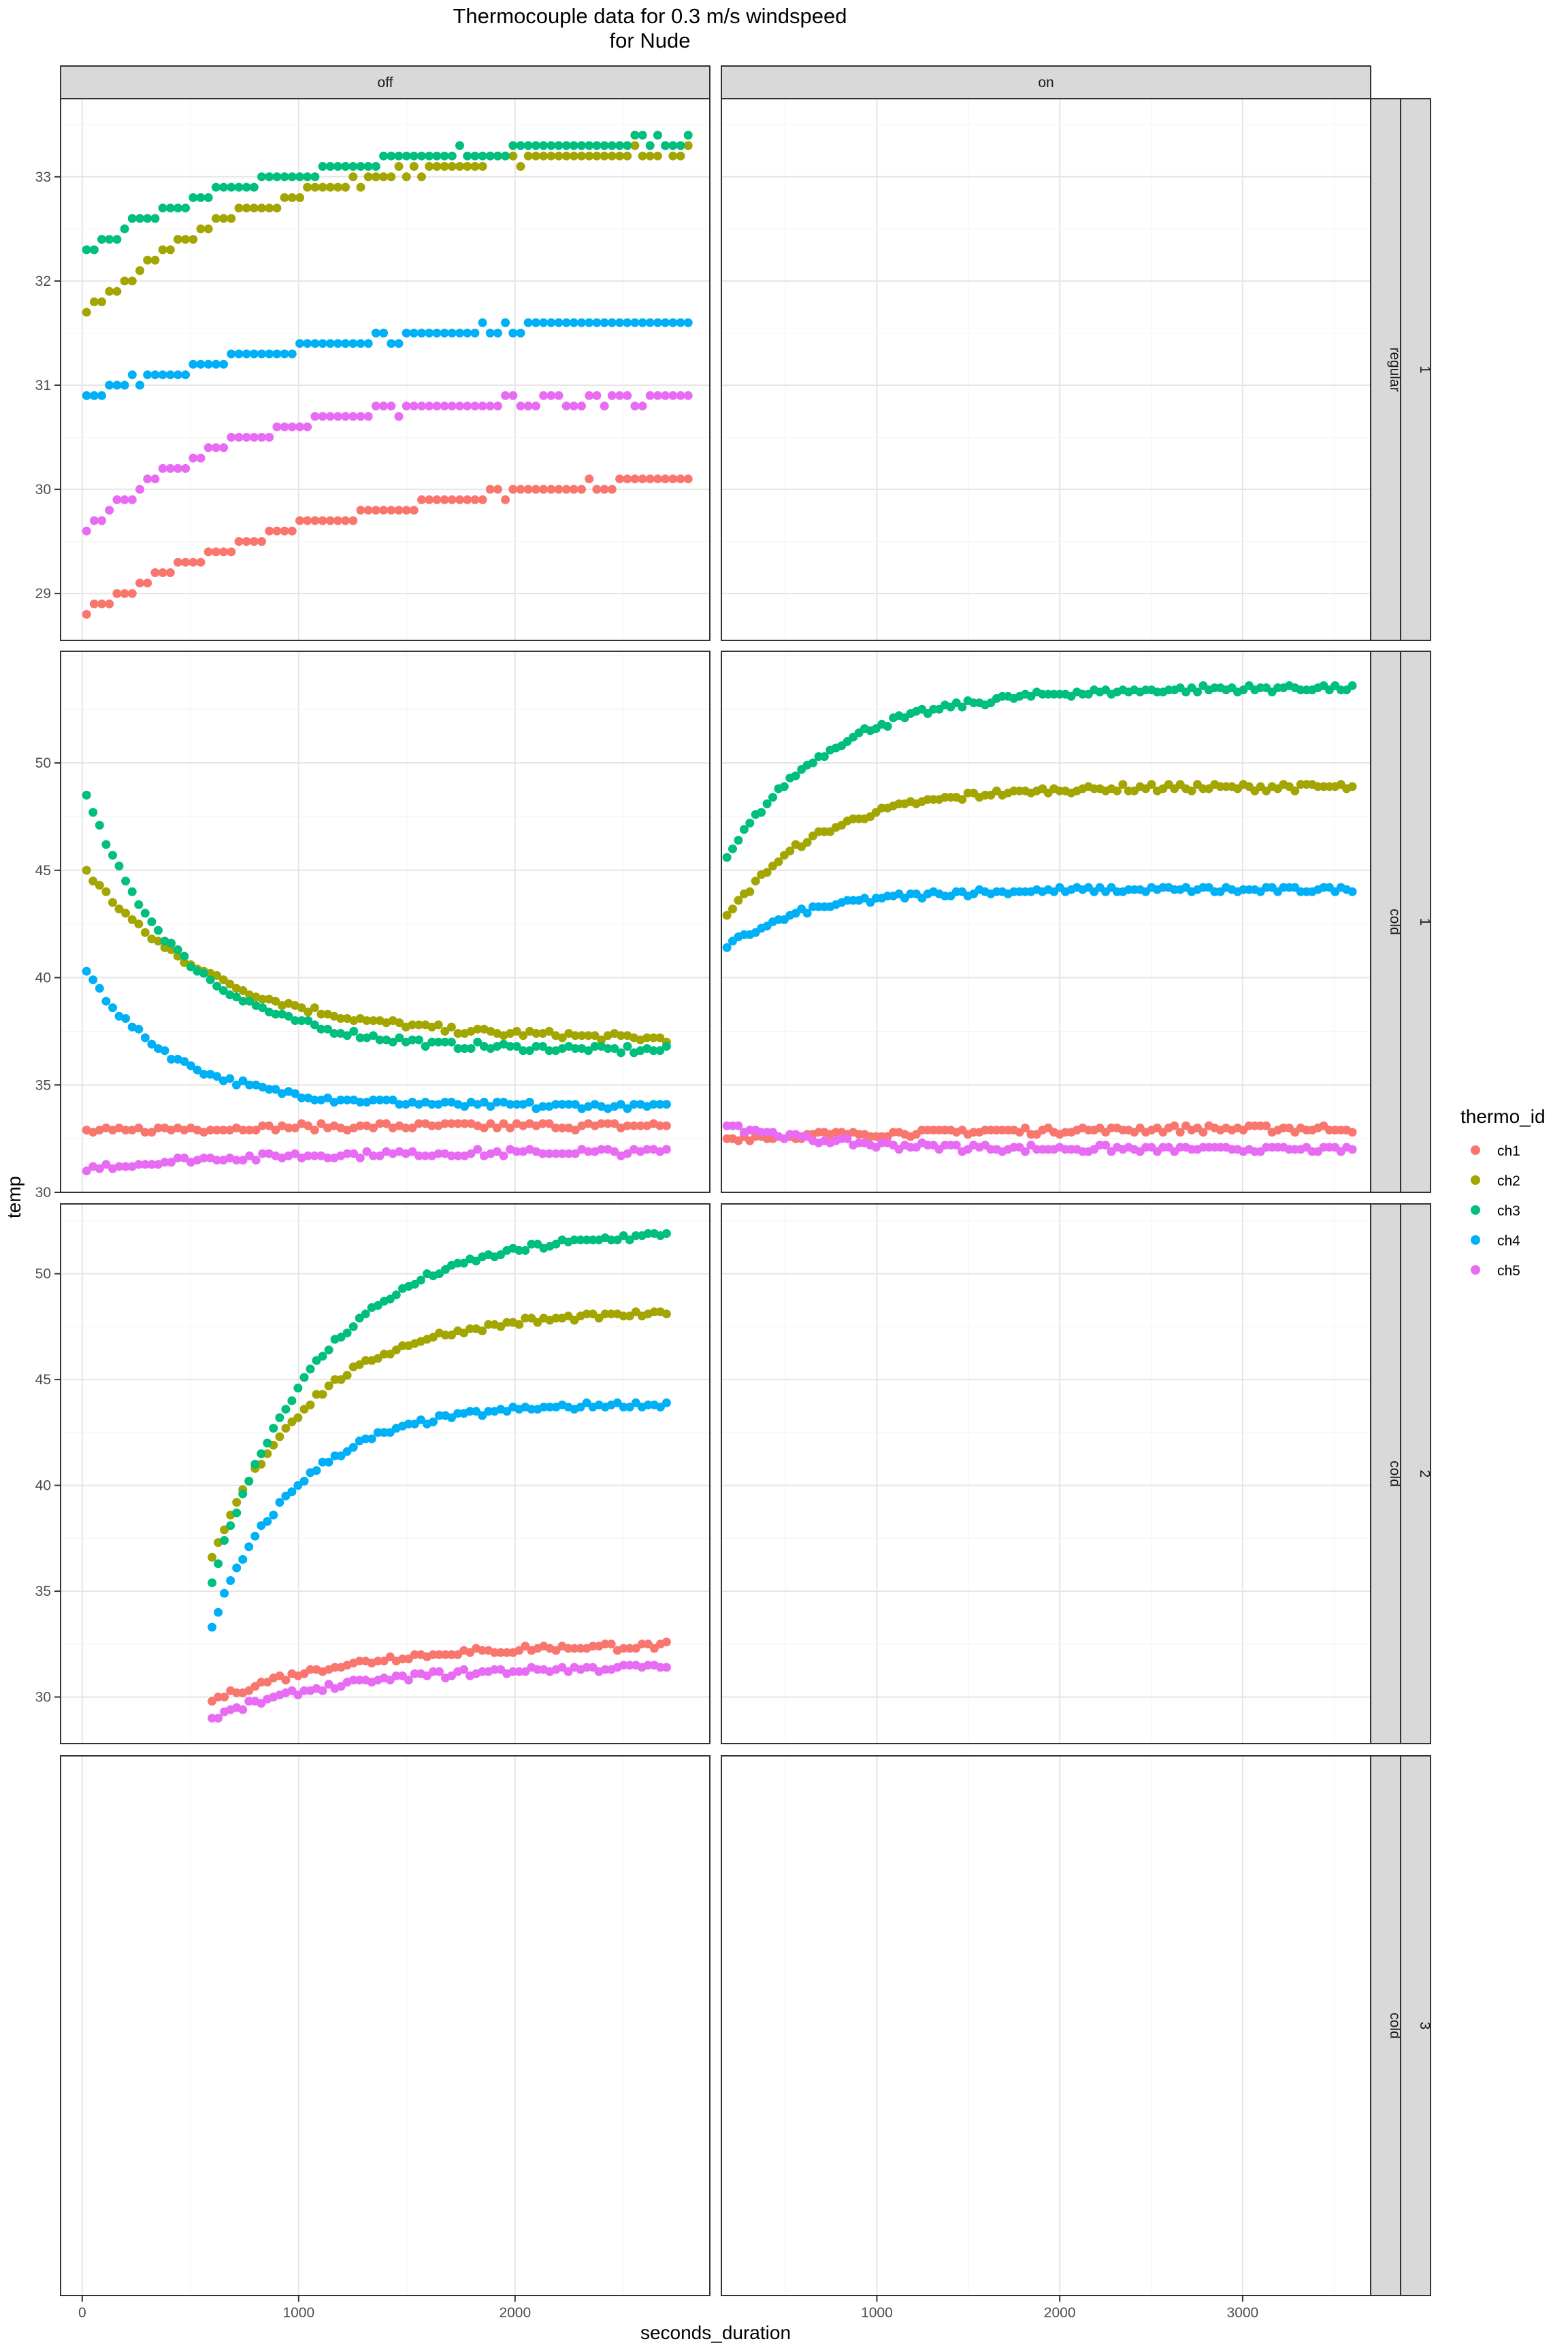  Describe the element at coordinates (43, 594) in the screenshot. I see `y-tick-label: 29` at that location.